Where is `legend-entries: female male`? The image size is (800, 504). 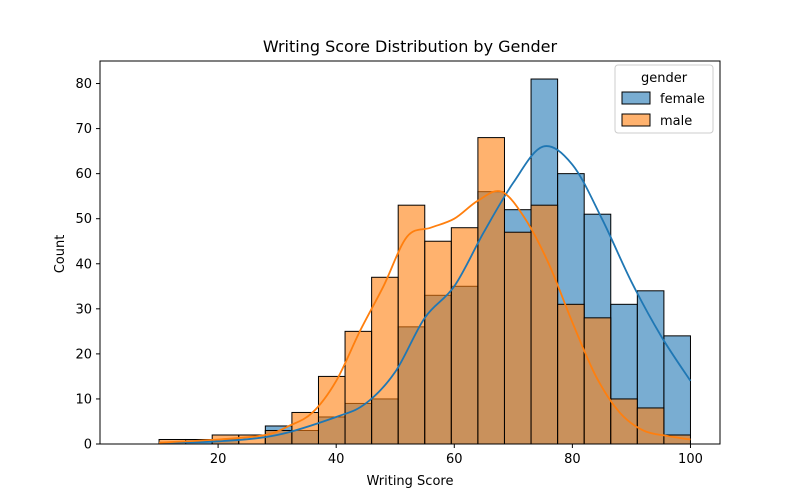
legend-entries: female male is located at coordinates (663, 110).